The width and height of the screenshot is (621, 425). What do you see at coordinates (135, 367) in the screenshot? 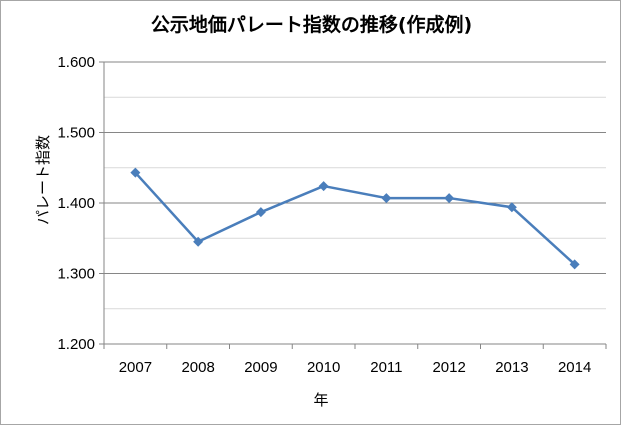
I see `x-tick-label: 2007` at bounding box center [135, 367].